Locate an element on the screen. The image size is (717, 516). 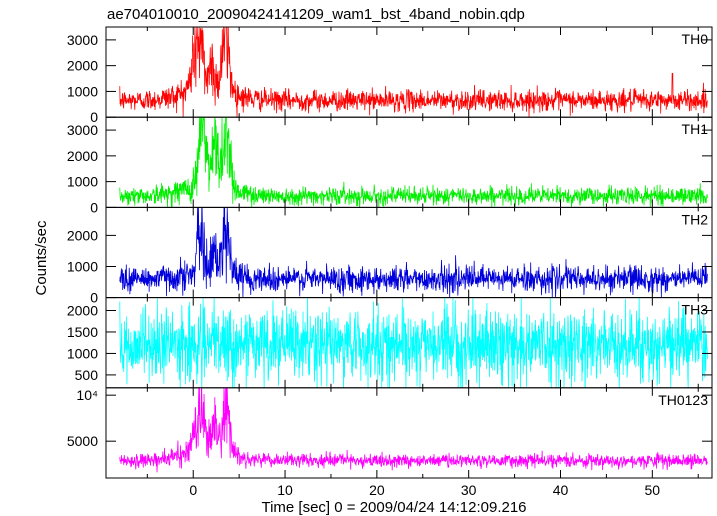
x-tick-label: 40 is located at coordinates (561, 490).